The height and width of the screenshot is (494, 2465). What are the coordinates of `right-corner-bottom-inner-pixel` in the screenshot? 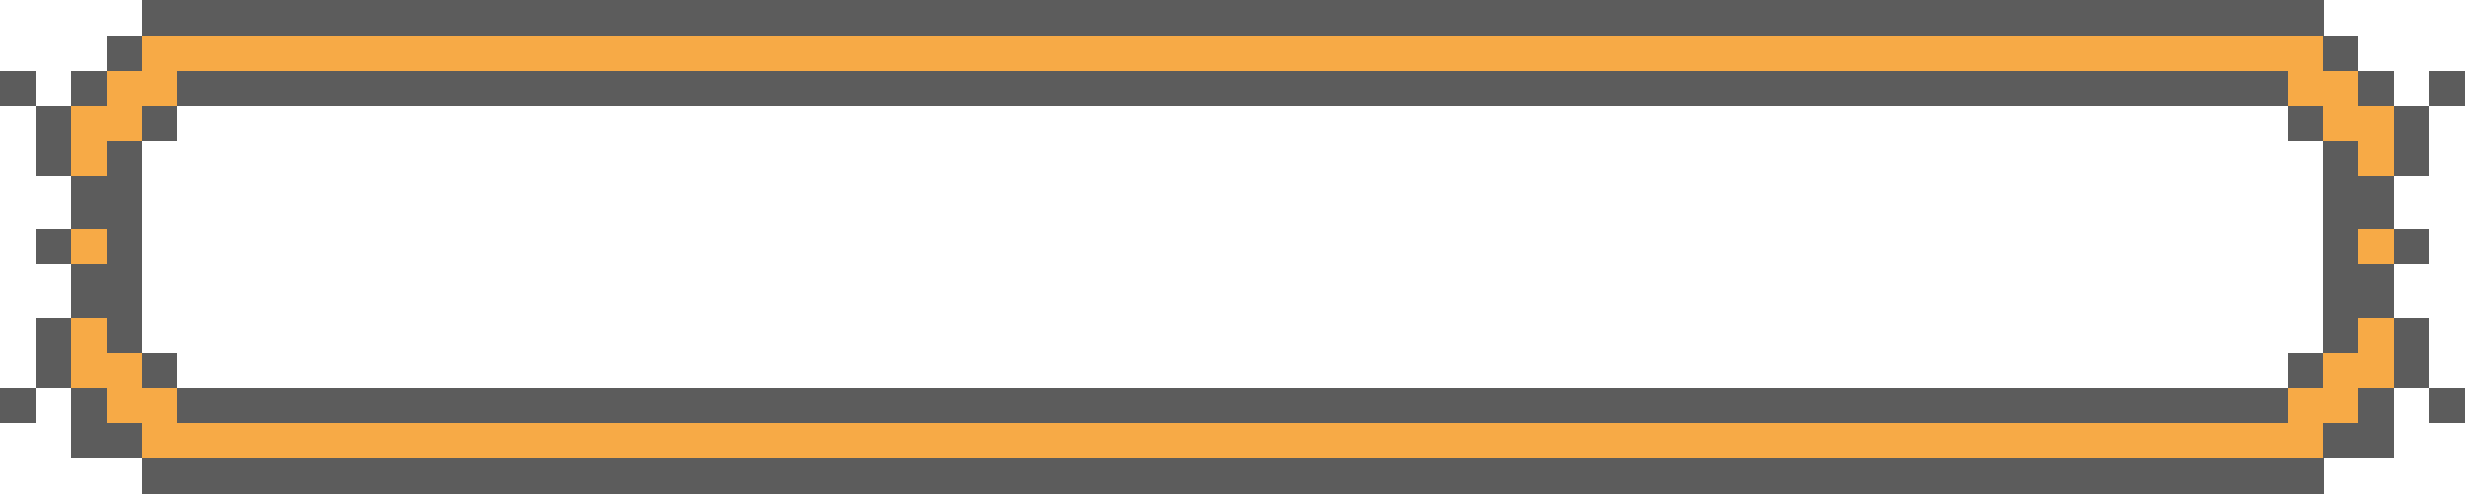 It's located at (2305, 370).